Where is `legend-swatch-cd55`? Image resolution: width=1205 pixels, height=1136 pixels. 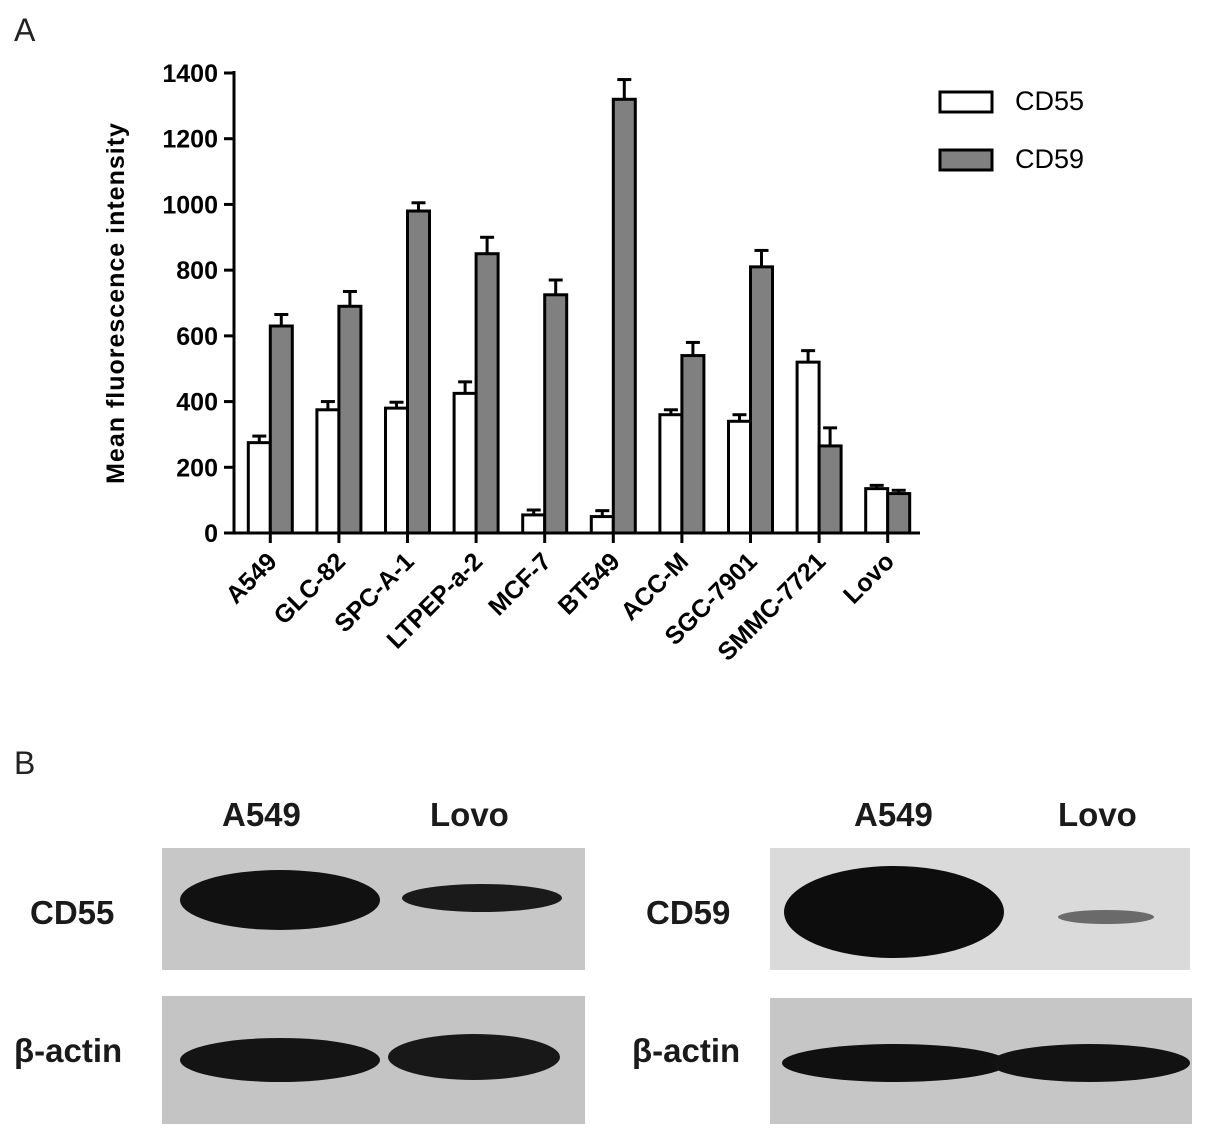 legend-swatch-cd55 is located at coordinates (966, 102).